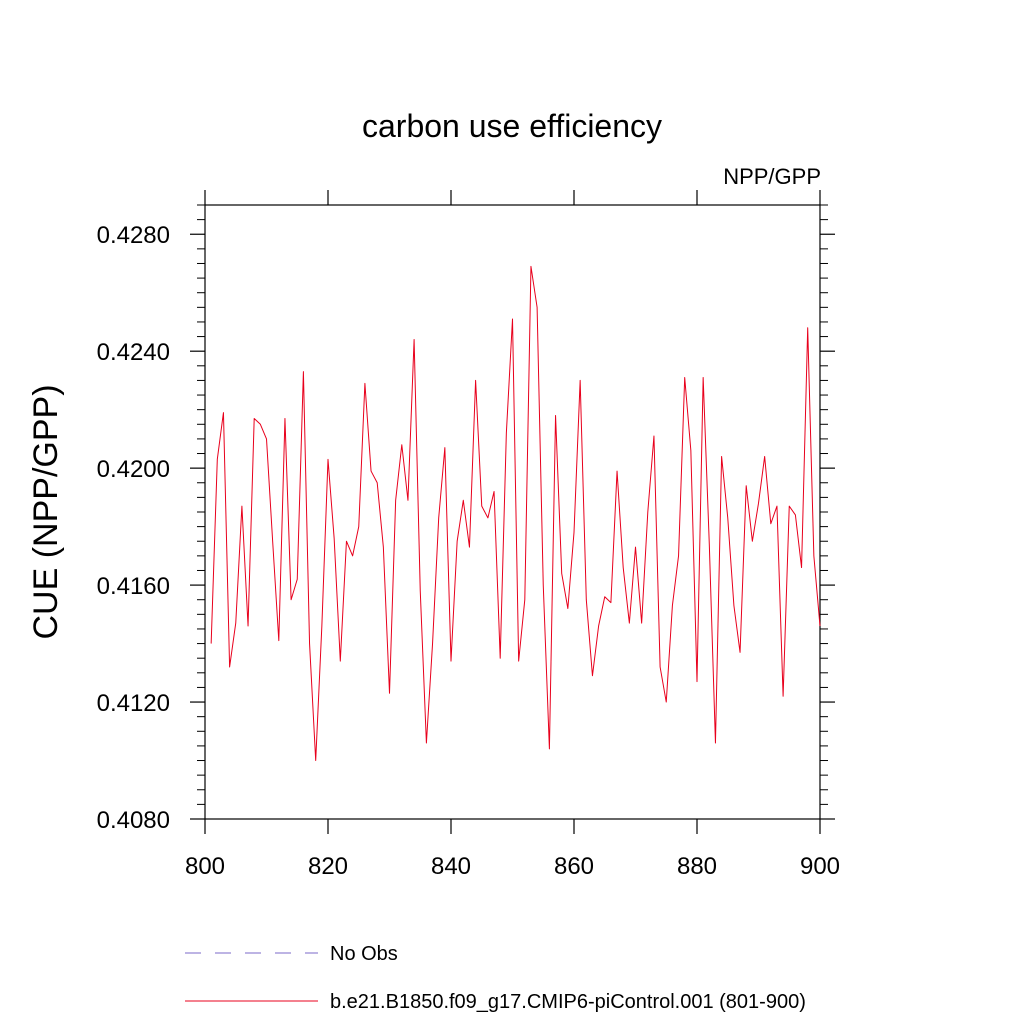  Describe the element at coordinates (451, 866) in the screenshot. I see `x-tick-label: 840` at that location.